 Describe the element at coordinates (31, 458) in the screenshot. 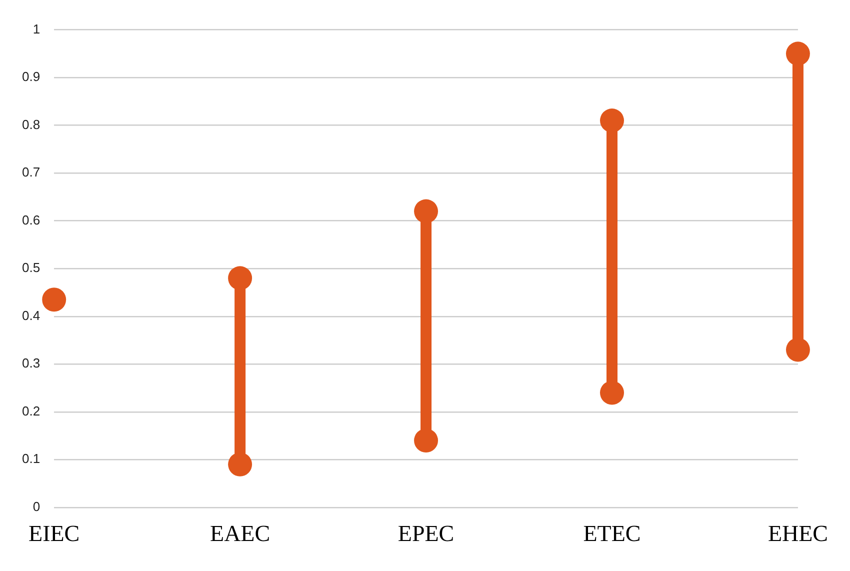

I see `y-tick-label: 0.1` at that location.